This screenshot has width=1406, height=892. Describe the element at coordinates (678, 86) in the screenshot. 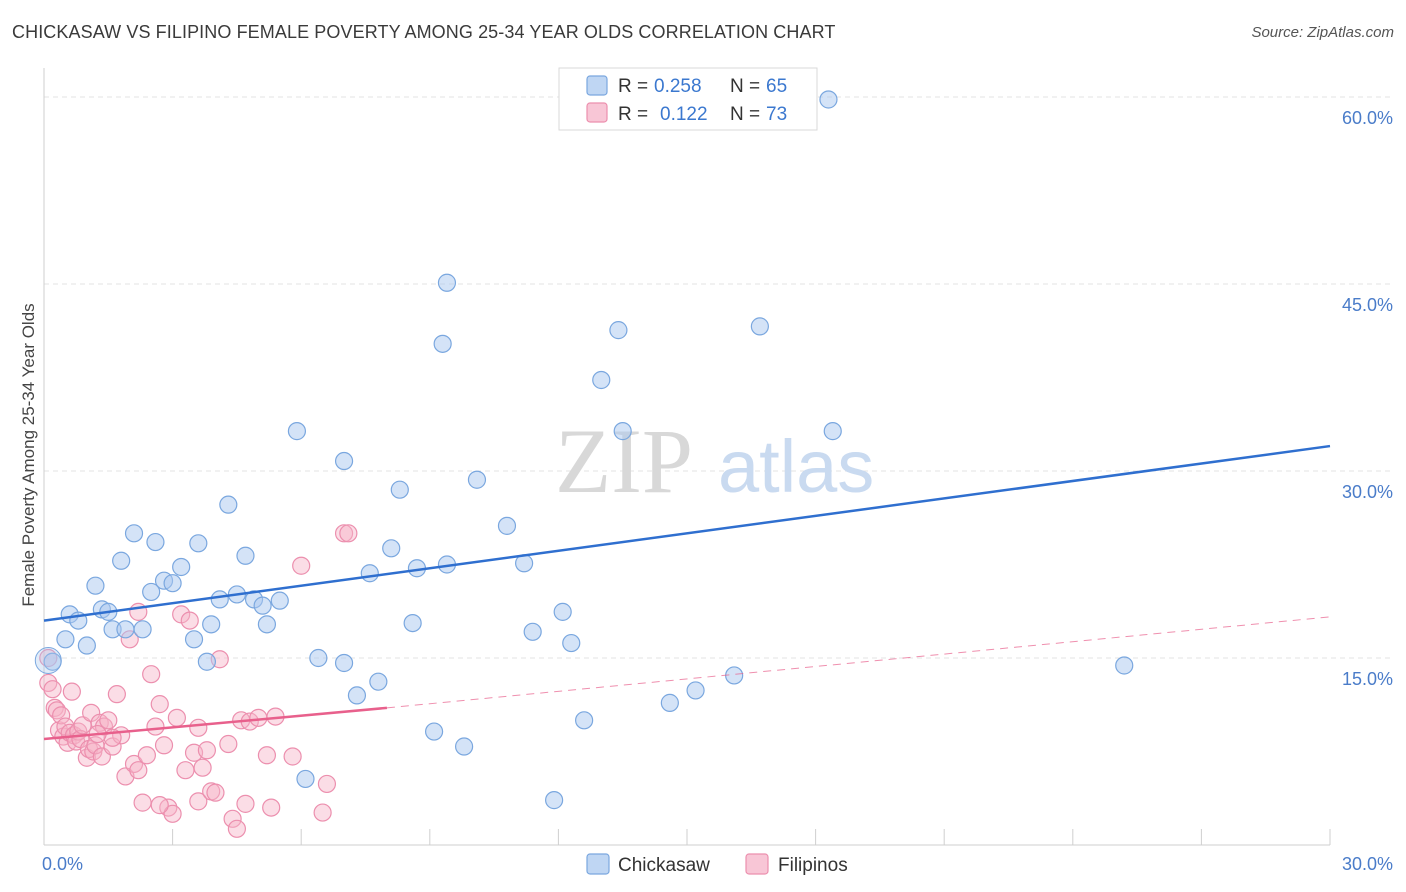

I see `legend-r-value-1: 0.258` at that location.